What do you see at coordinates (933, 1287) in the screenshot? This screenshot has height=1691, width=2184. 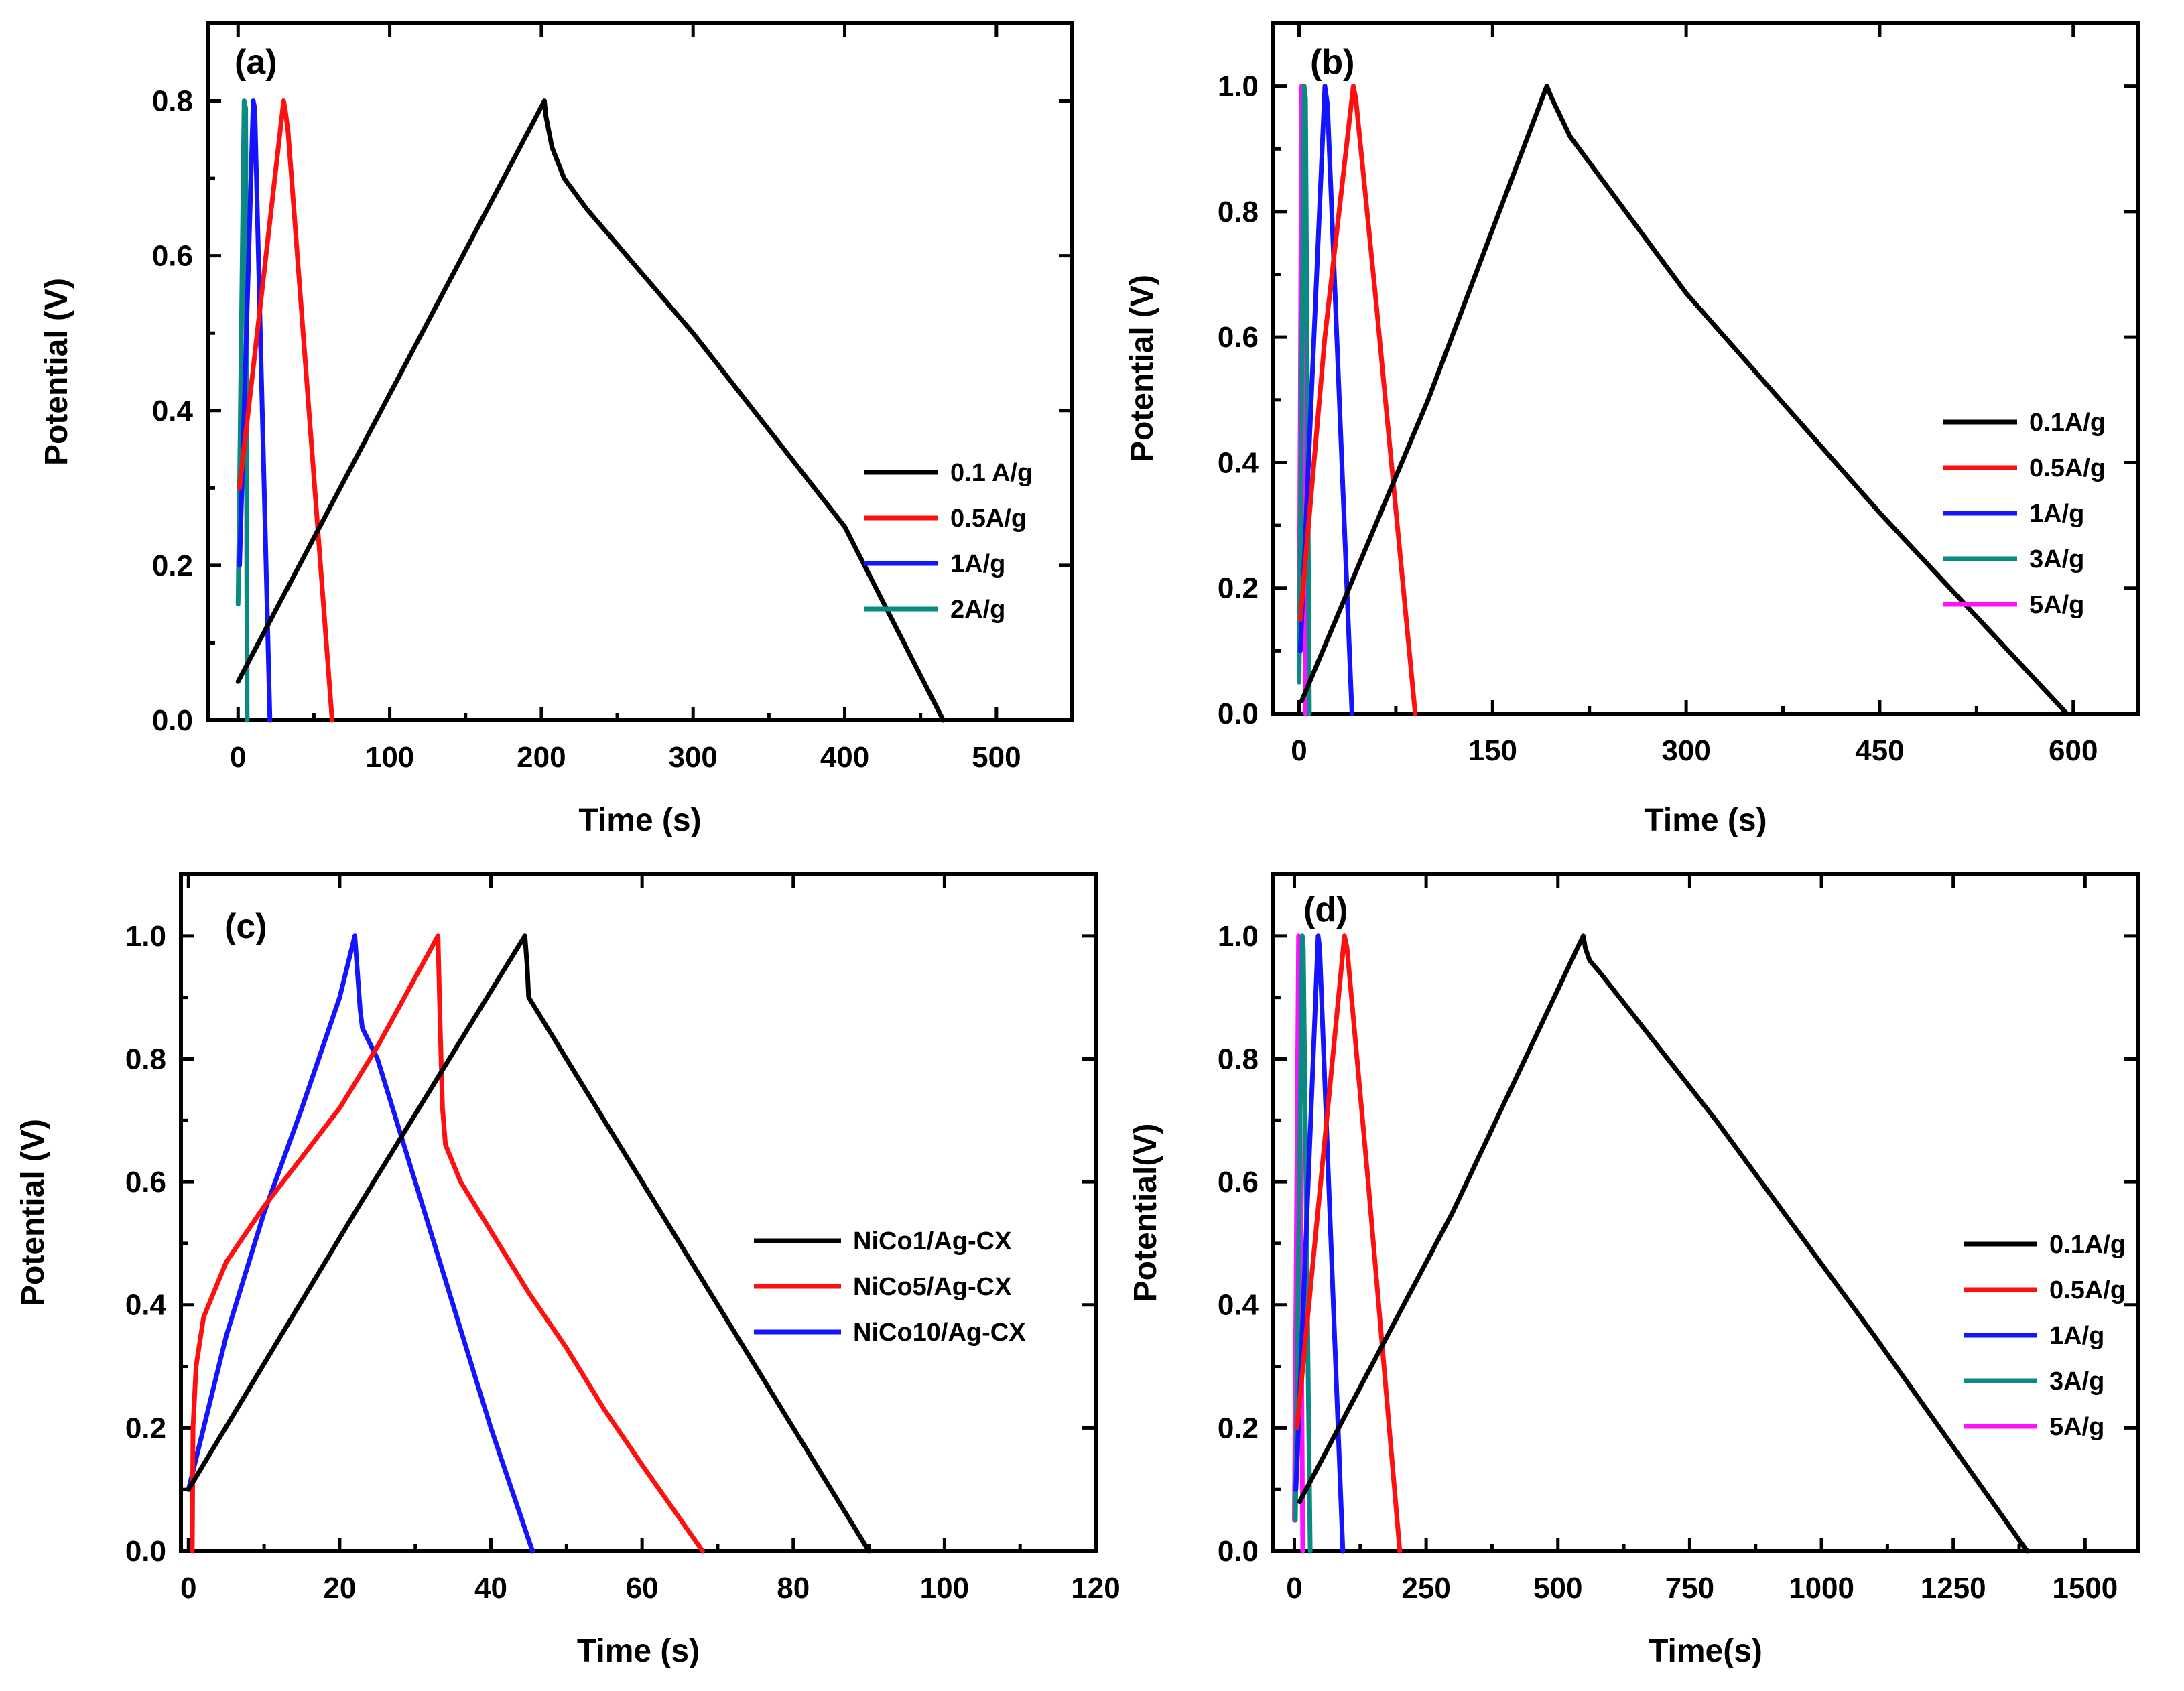 I see `legend-label: NiCo5/Ag-CX` at bounding box center [933, 1287].